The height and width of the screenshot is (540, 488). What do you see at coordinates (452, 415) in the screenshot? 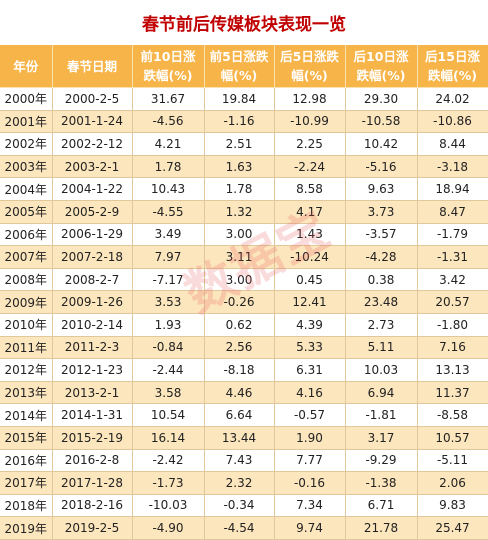
I see `cell-post15: -8.58` at bounding box center [452, 415].